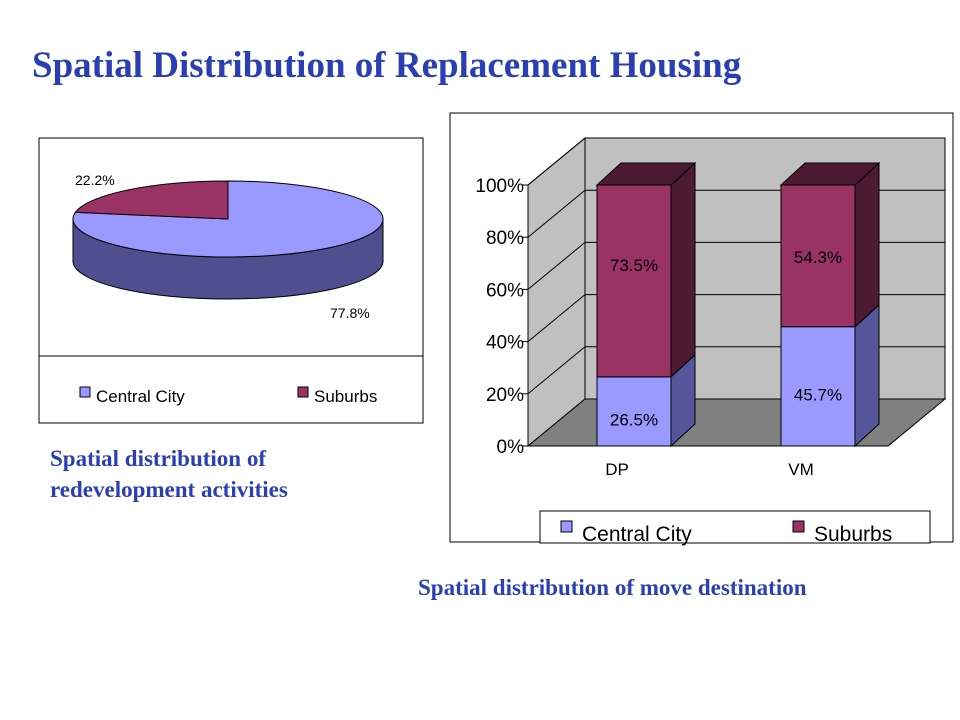 The height and width of the screenshot is (720, 960). Describe the element at coordinates (617, 469) in the screenshot. I see `category-label-dp: DP` at that location.